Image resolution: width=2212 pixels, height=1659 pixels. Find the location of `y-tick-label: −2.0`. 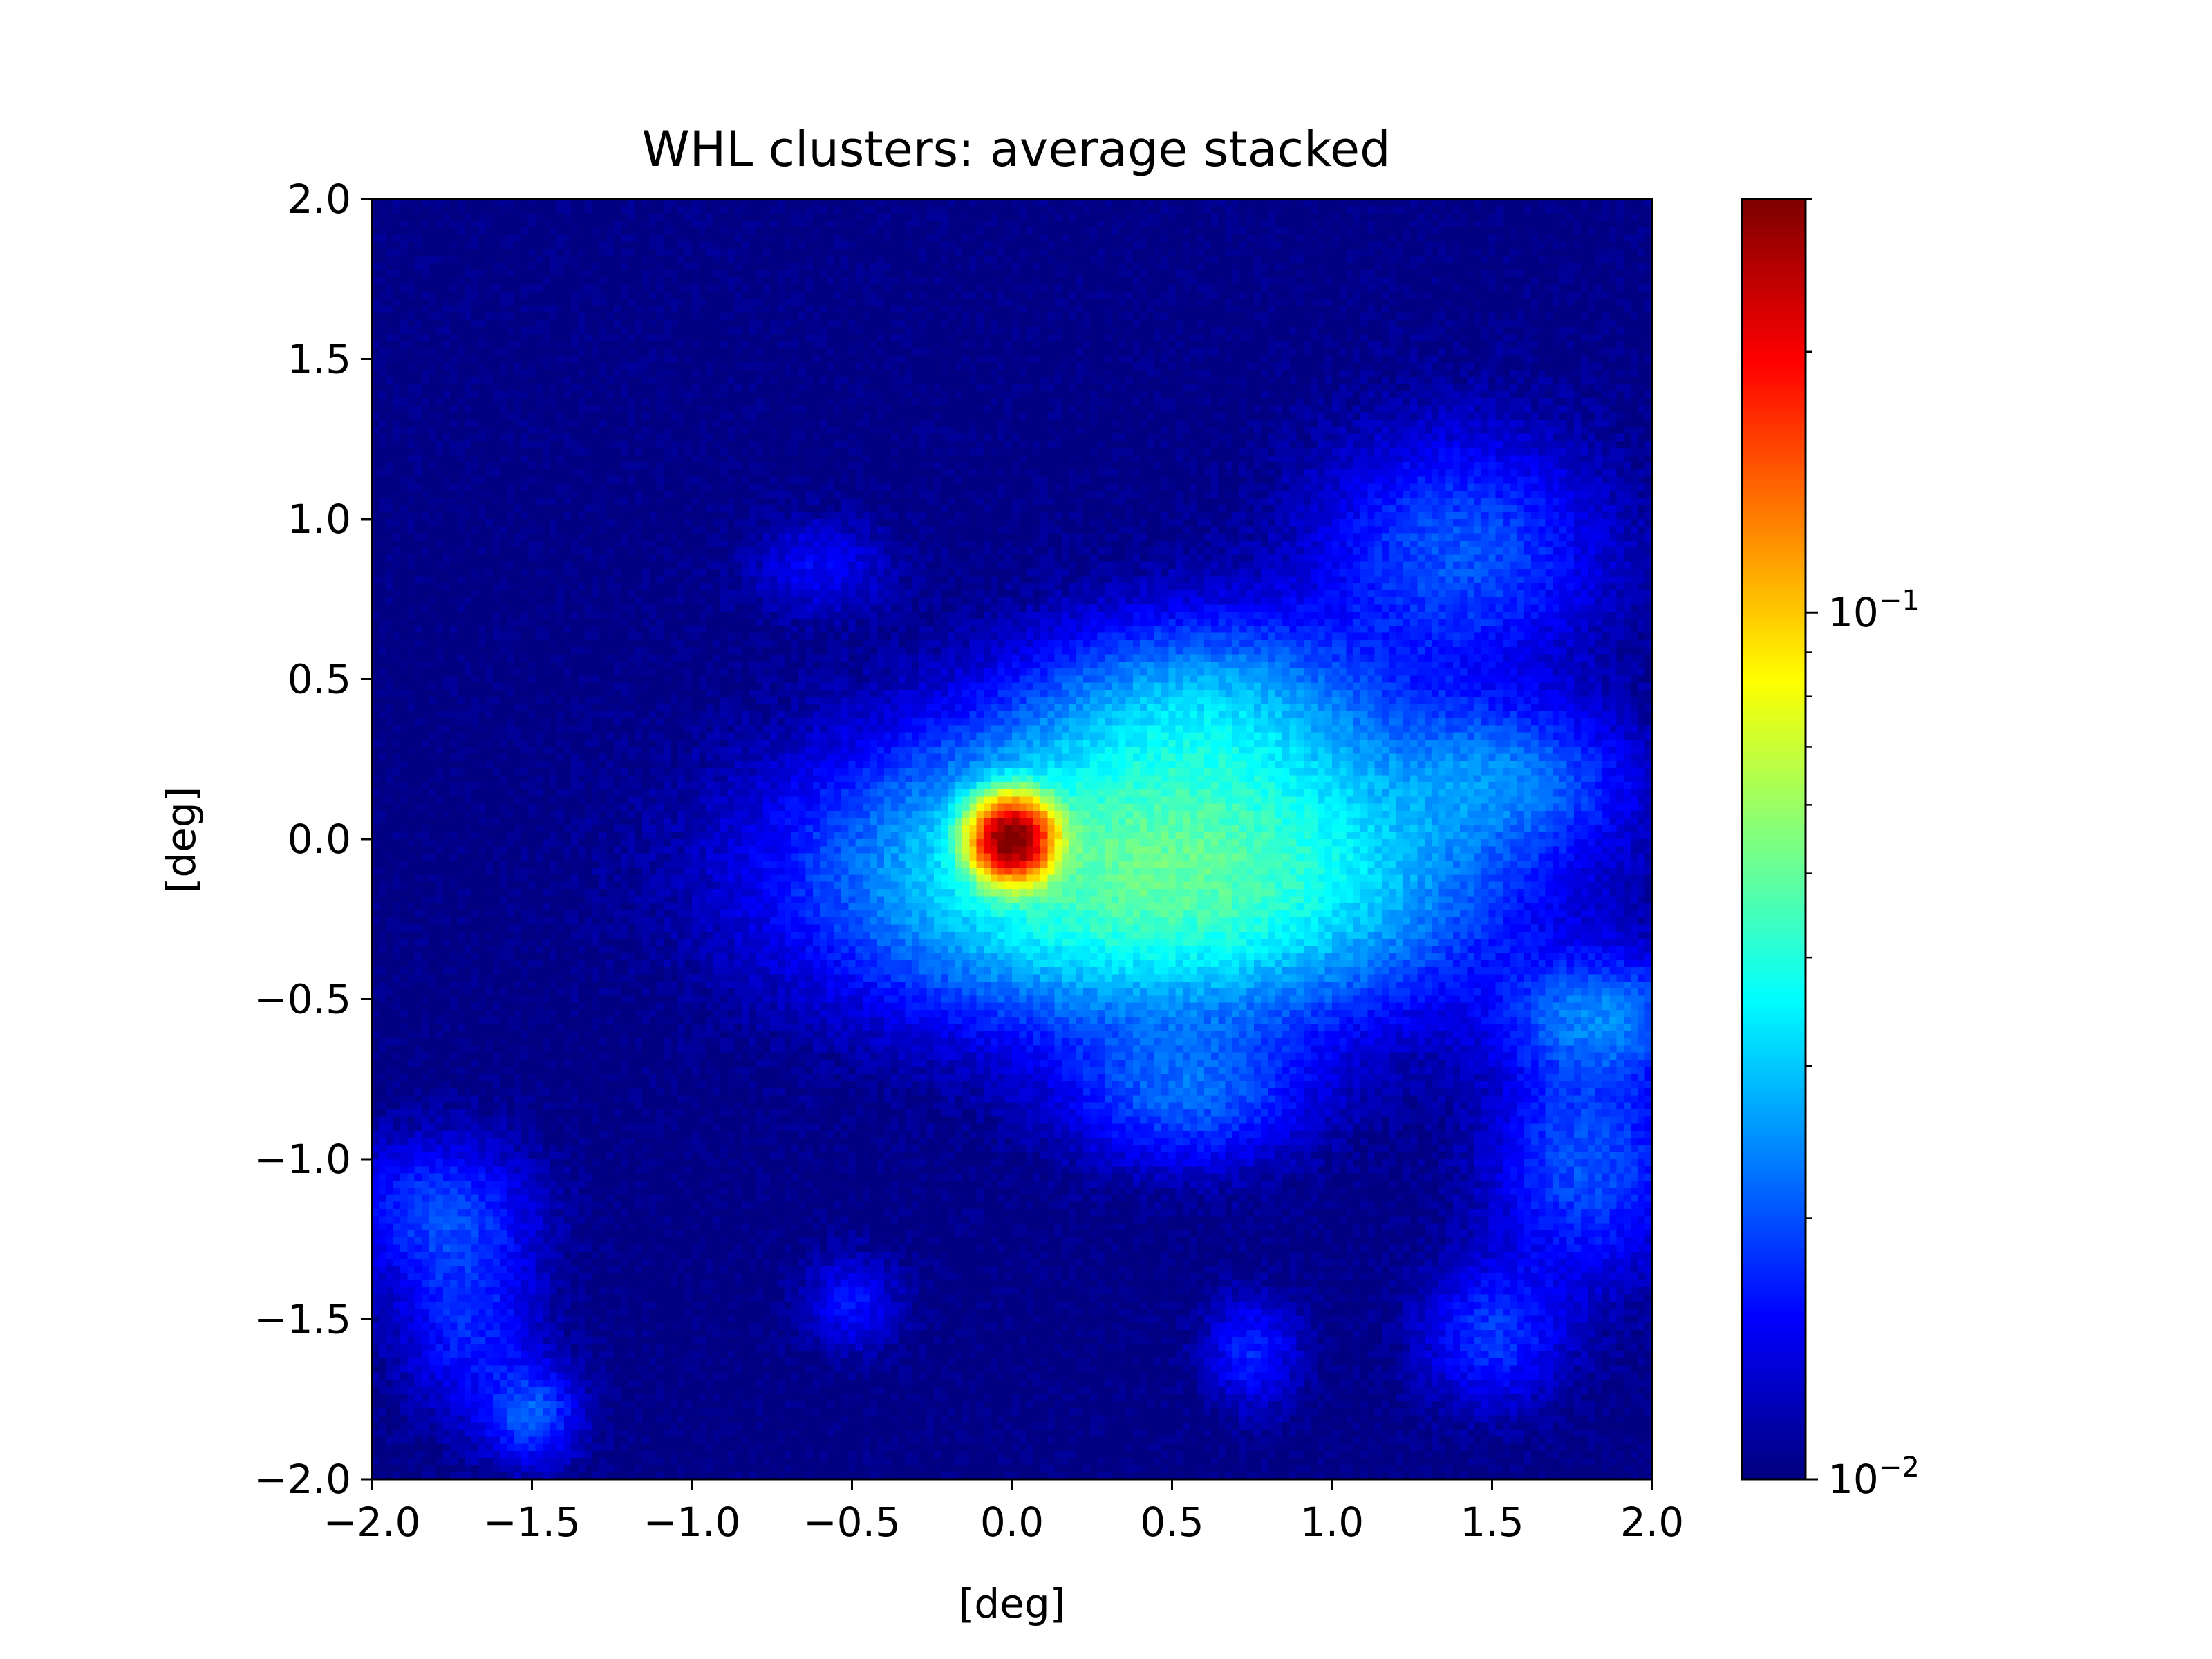

y-tick-label: −2.0 is located at coordinates (303, 1479).